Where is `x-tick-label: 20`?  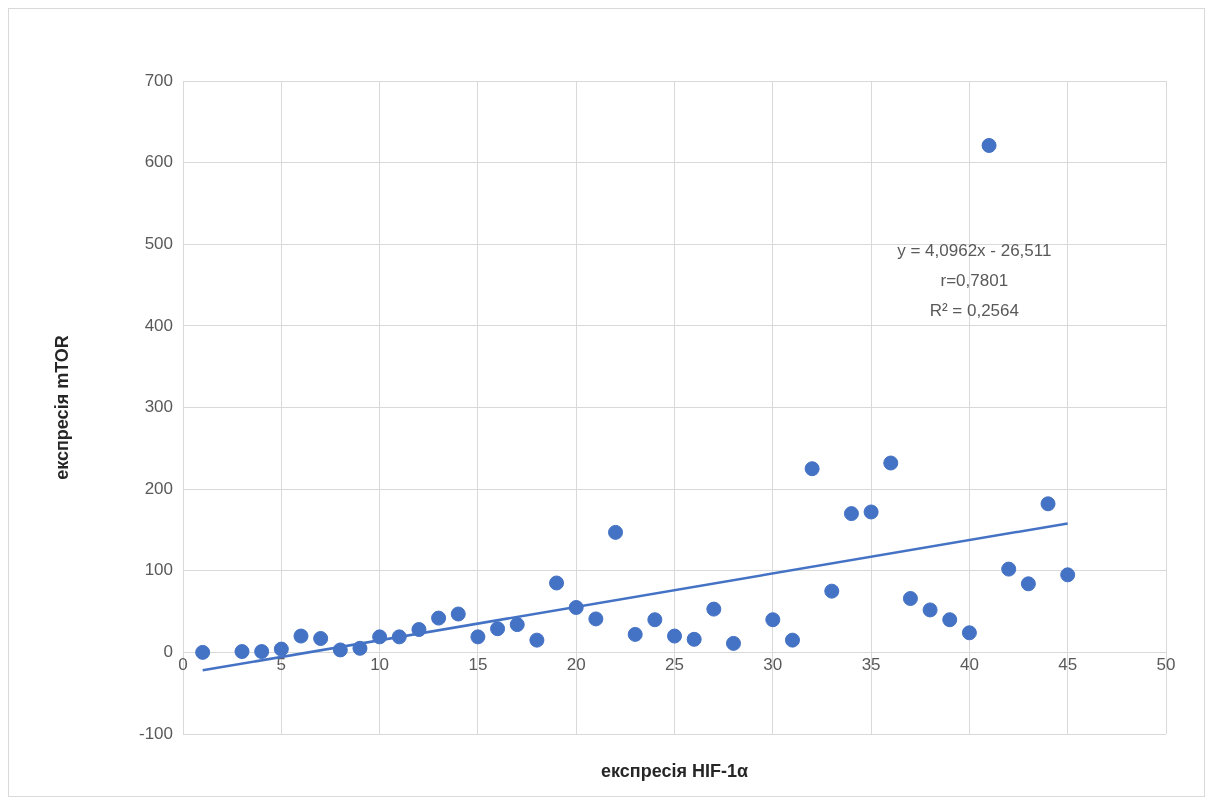
x-tick-label: 20 is located at coordinates (576, 665).